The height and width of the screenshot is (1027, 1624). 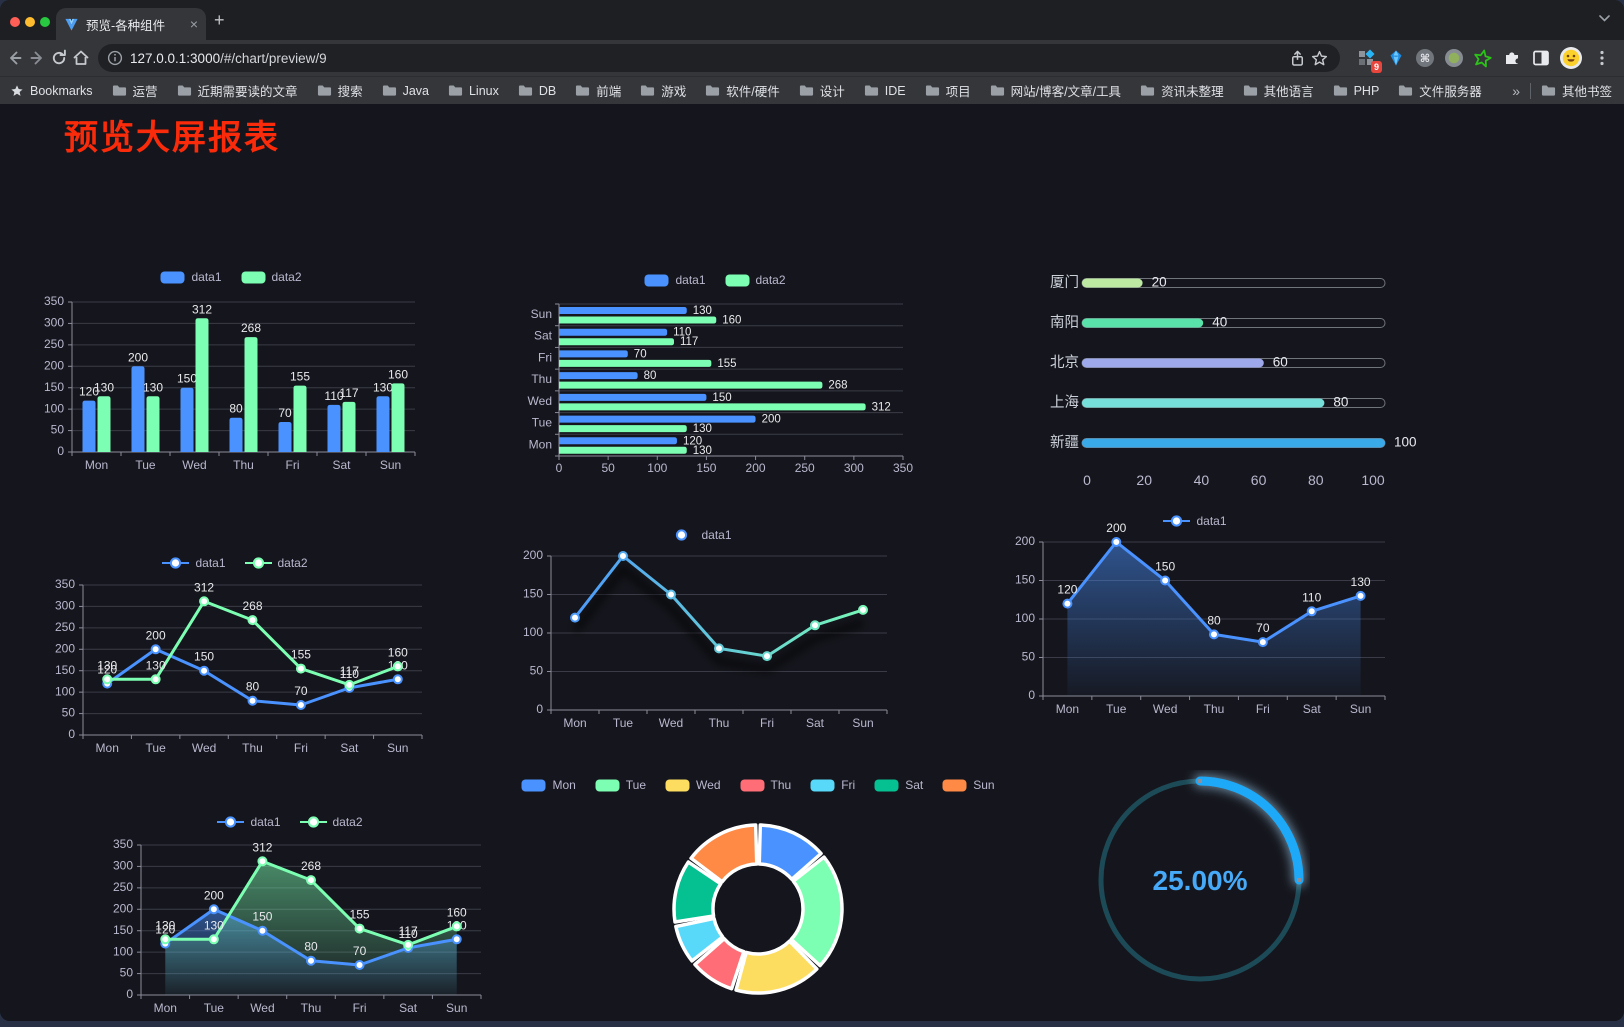 I want to click on bookmark-item: 网站/博客/文章/工具, so click(x=1055, y=90).